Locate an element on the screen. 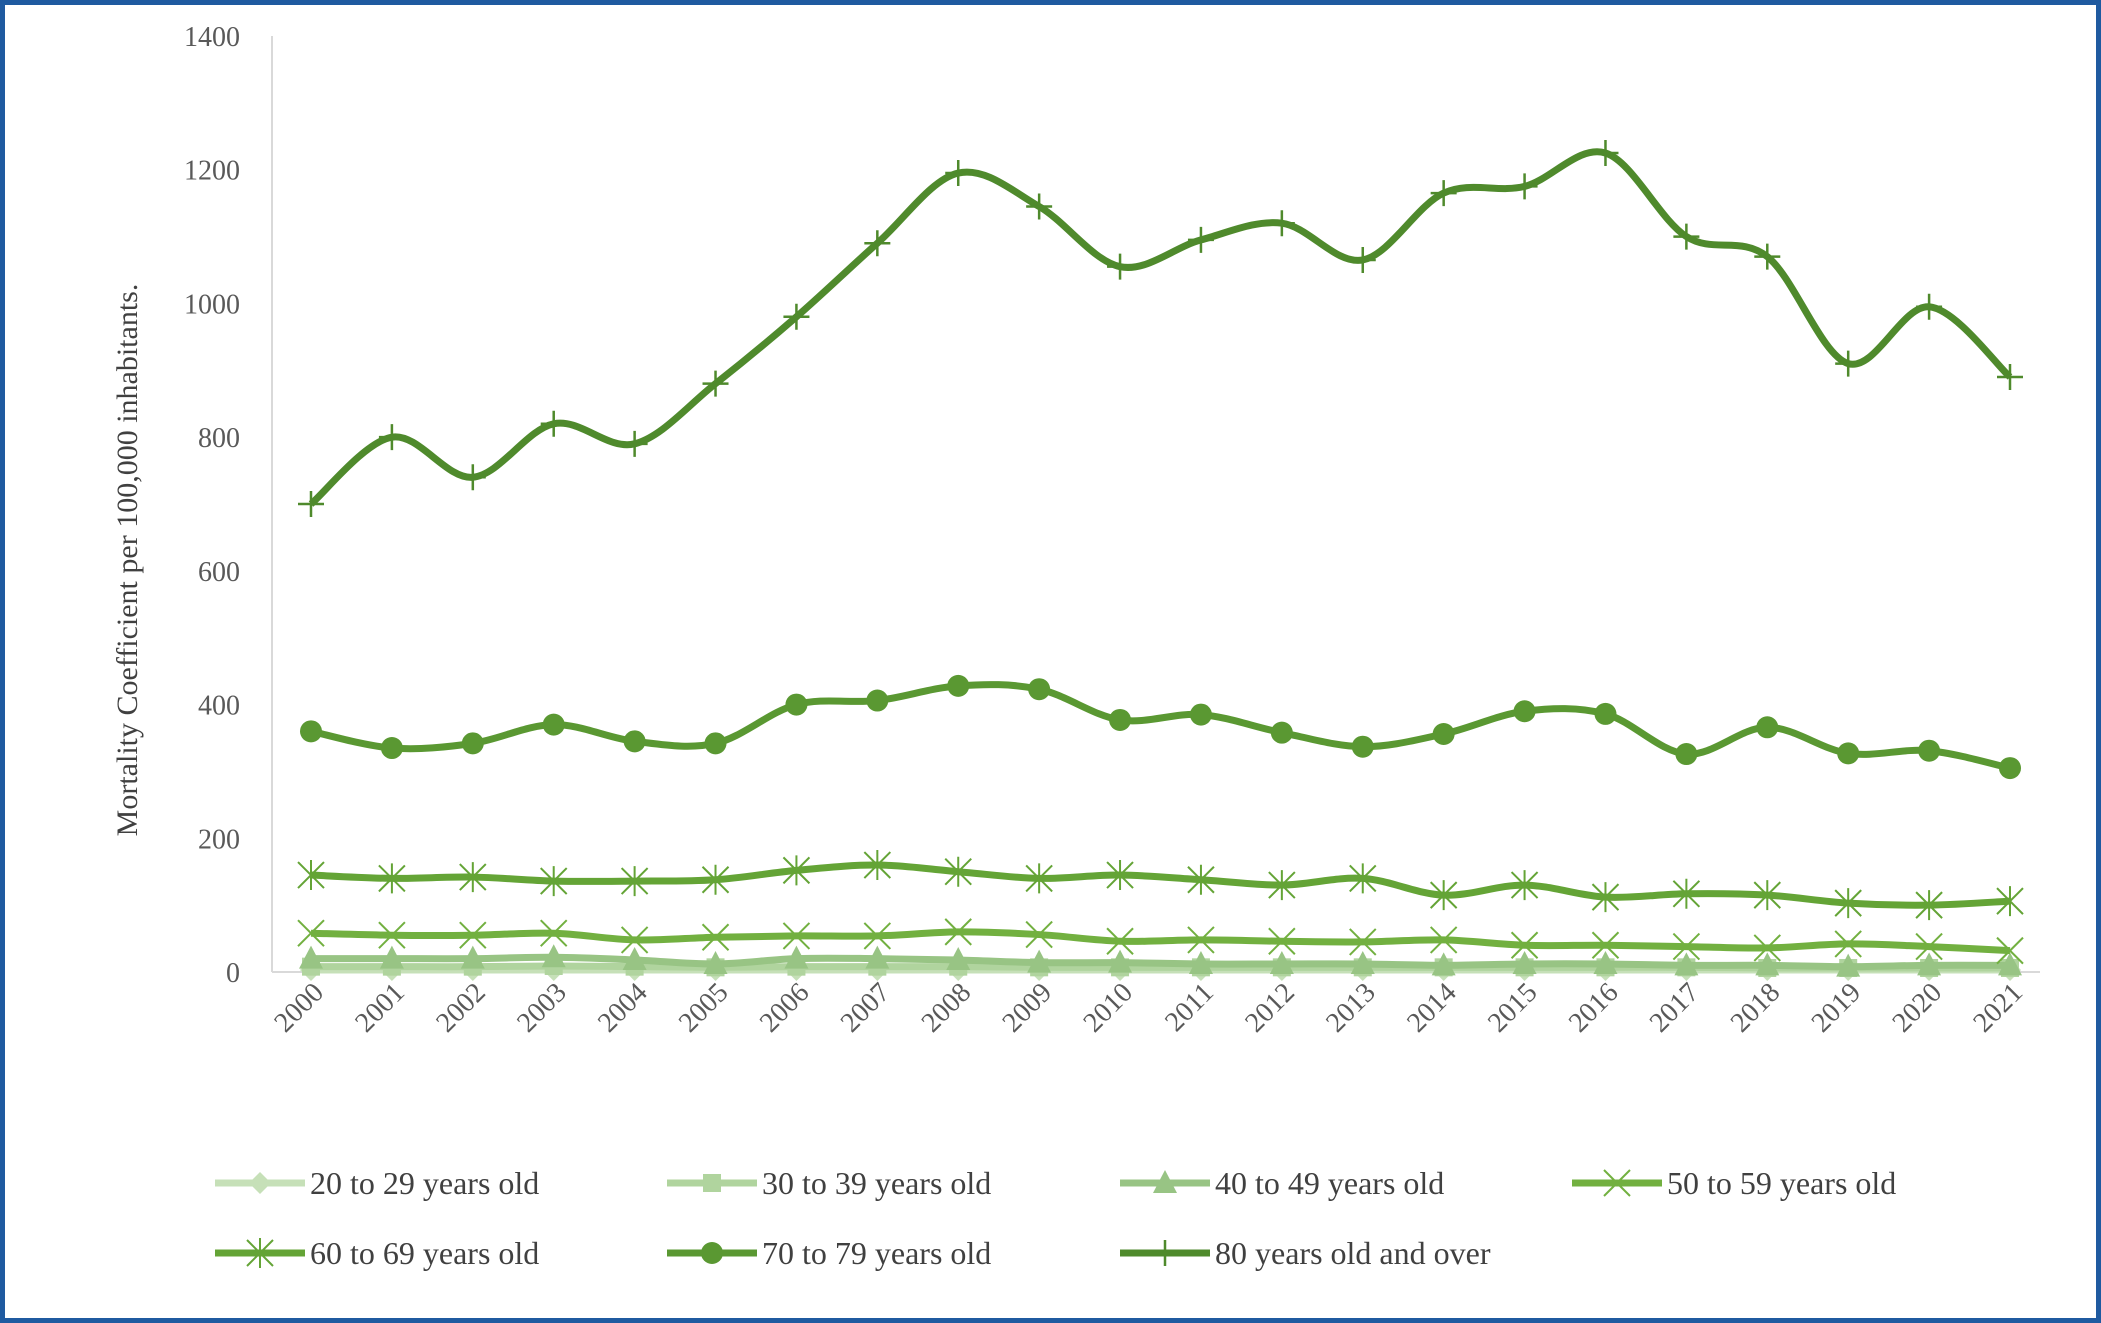 Image resolution: width=2101 pixels, height=1323 pixels. x-tick-label: 2008 is located at coordinates (947, 1008).